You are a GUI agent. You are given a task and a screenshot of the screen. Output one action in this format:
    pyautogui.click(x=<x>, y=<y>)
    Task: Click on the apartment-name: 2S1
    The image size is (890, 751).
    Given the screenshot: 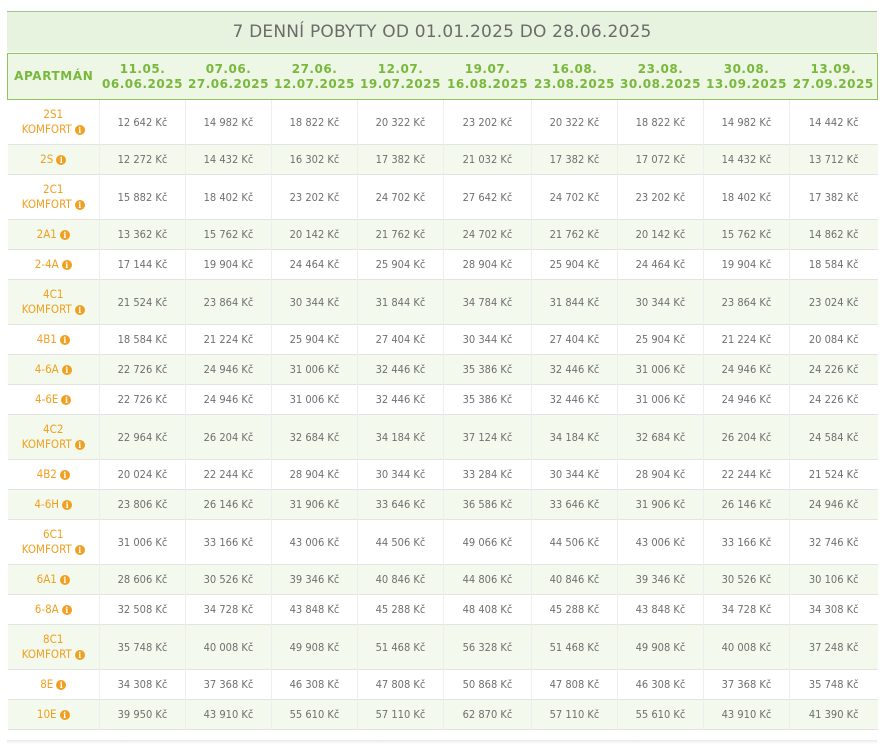 What is the action you would take?
    pyautogui.click(x=53, y=114)
    